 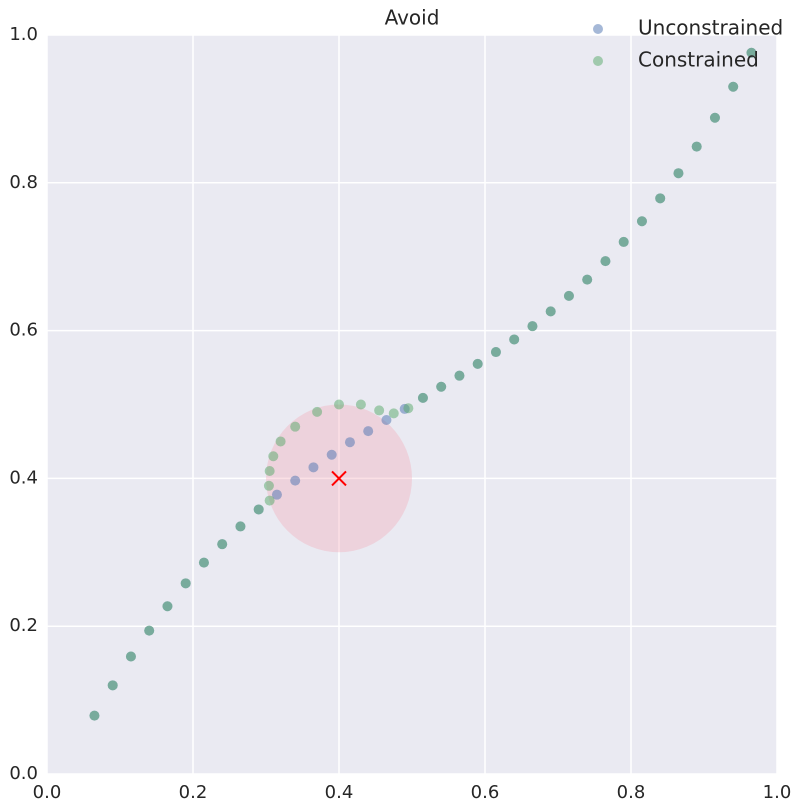 I want to click on x-tick-label: 1.0, so click(x=777, y=792).